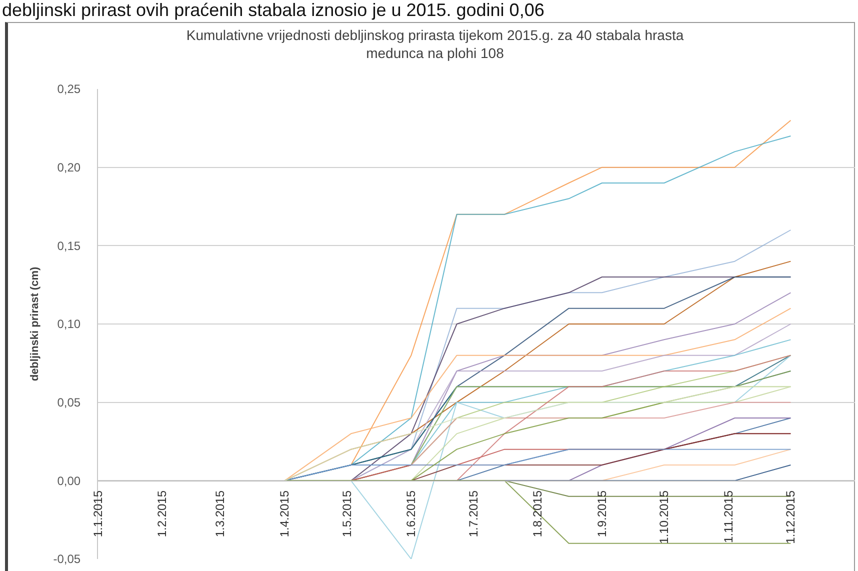 Image resolution: width=858 pixels, height=571 pixels. Describe the element at coordinates (69, 245) in the screenshot. I see `y-tick-label: 0,15` at that location.